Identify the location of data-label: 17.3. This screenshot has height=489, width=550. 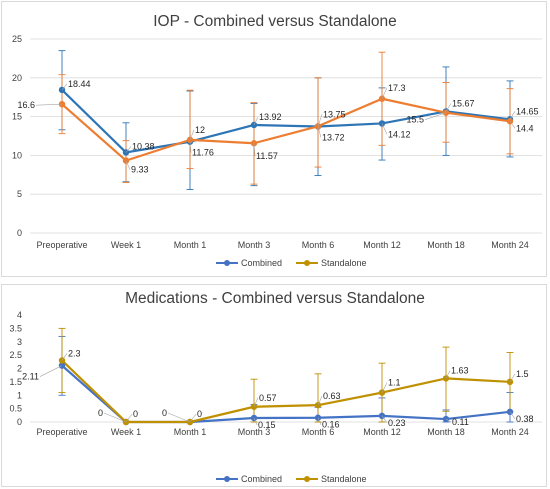
(397, 88).